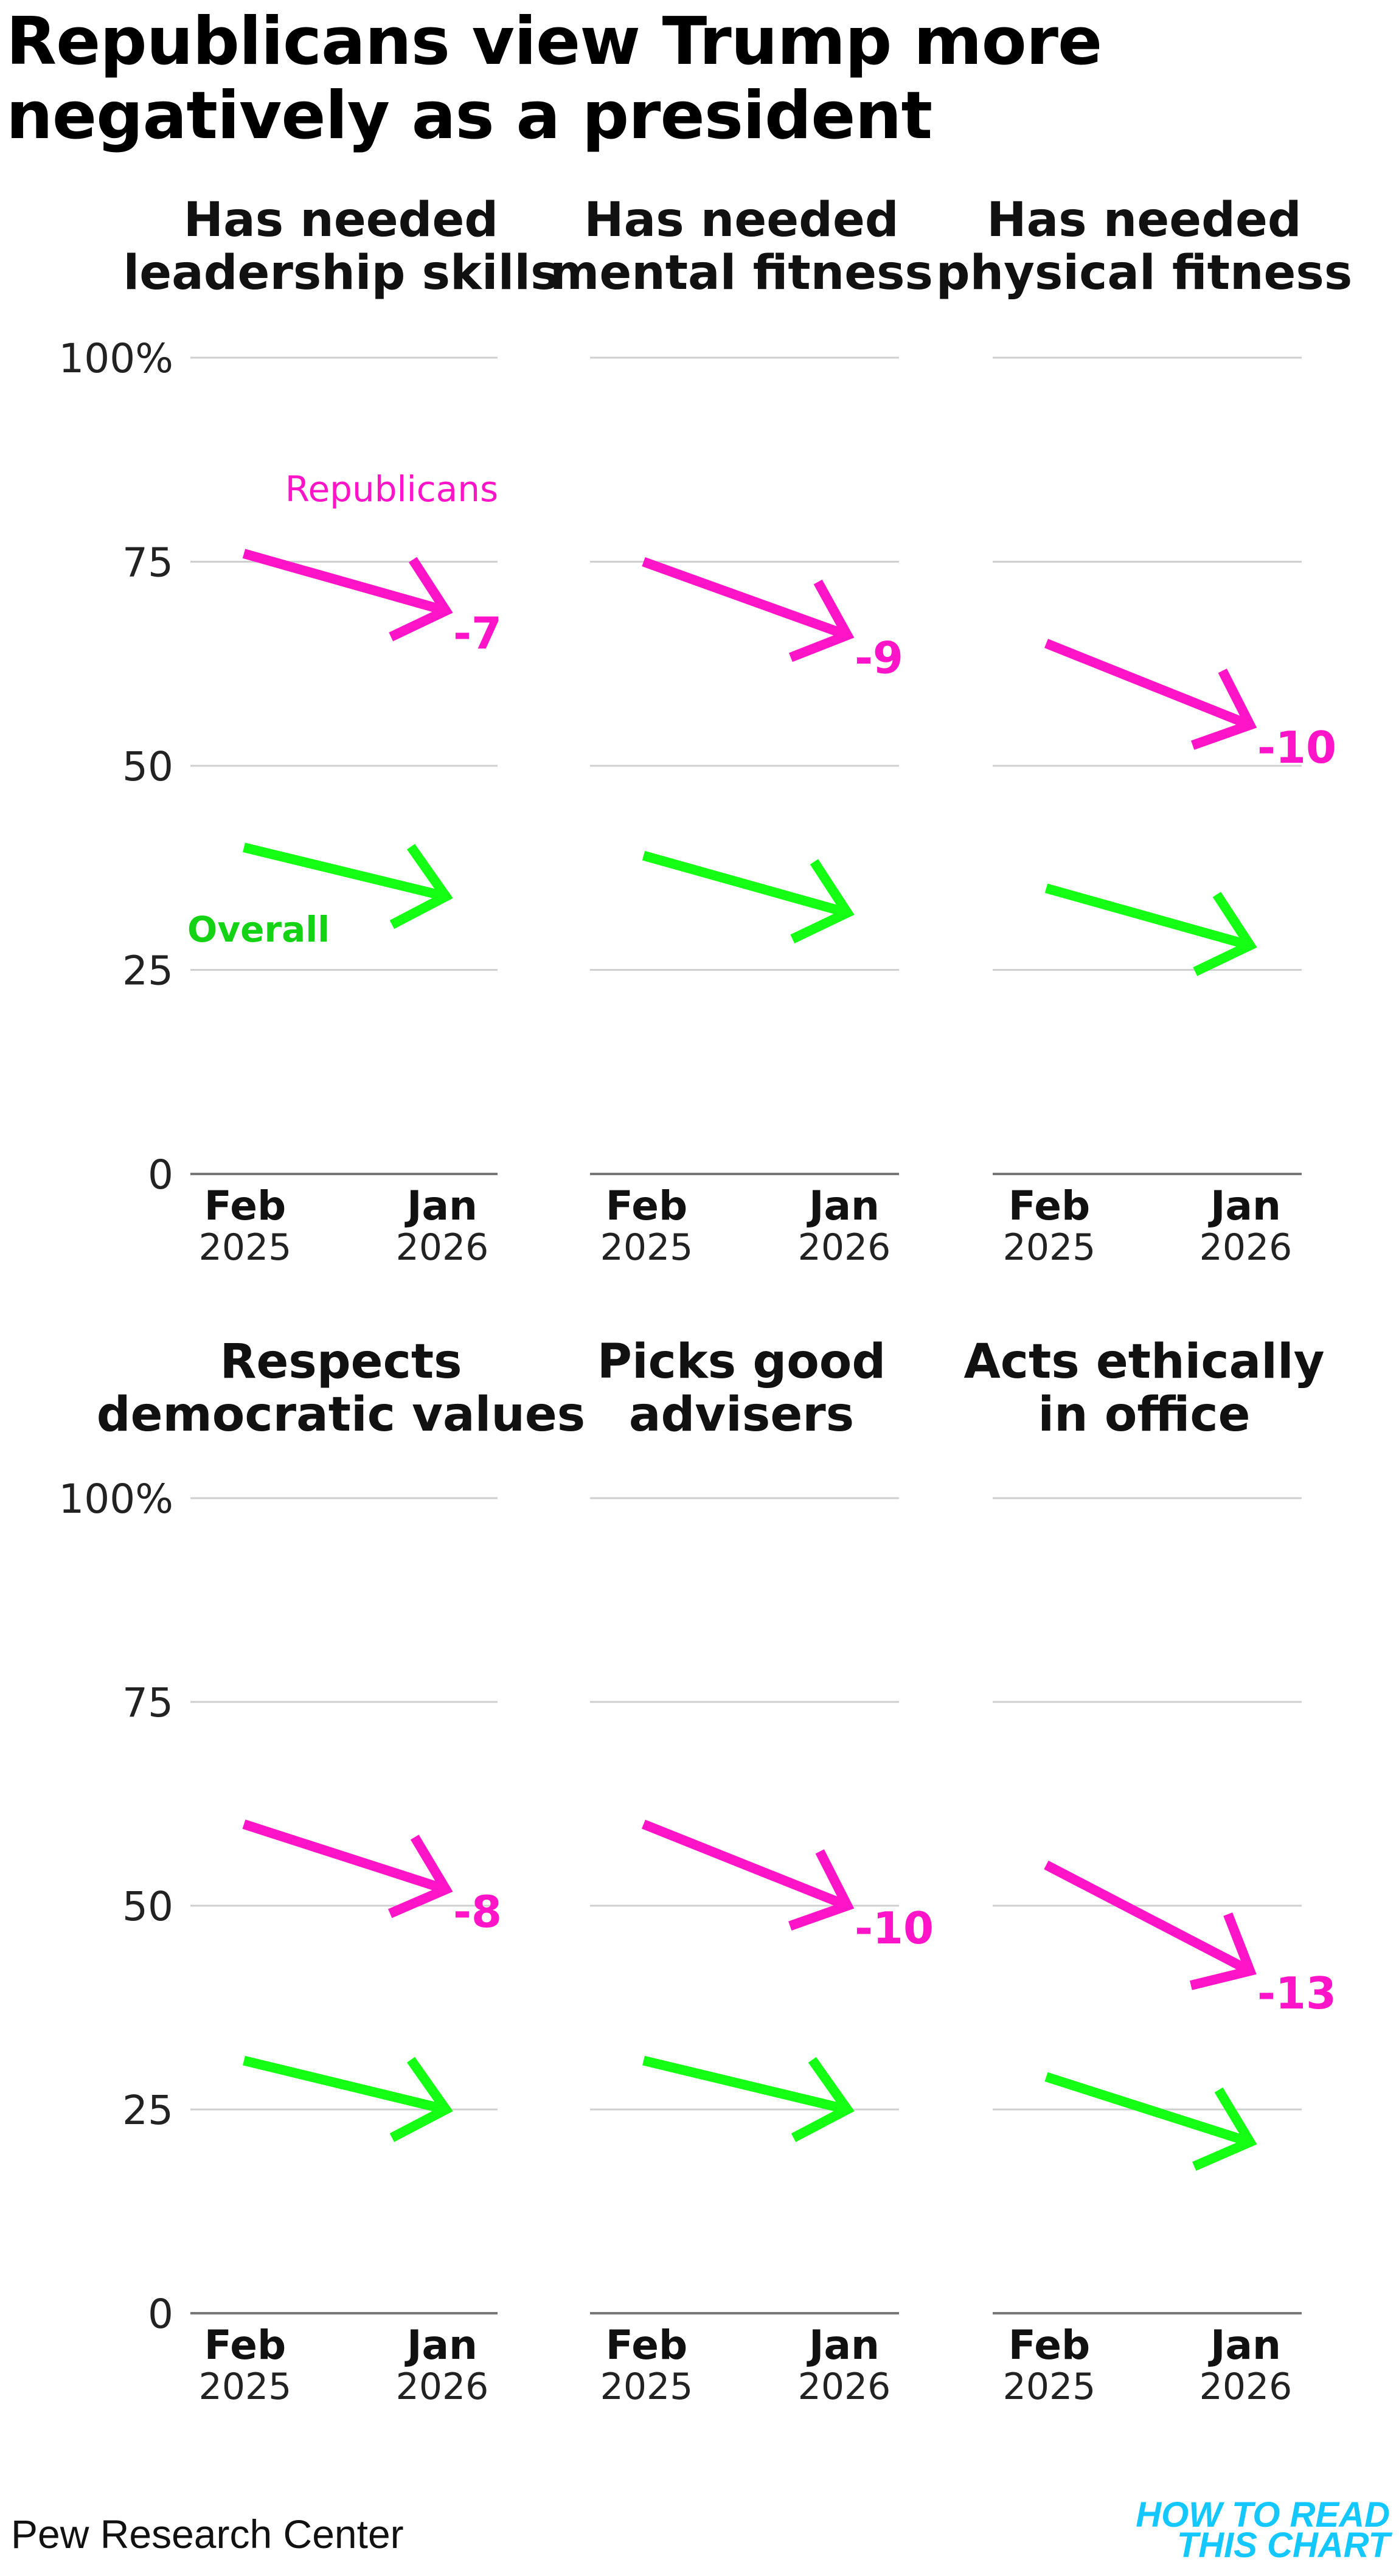 Image resolution: width=1399 pixels, height=2576 pixels. What do you see at coordinates (477, 1911) in the screenshot?
I see `change-label: -8` at bounding box center [477, 1911].